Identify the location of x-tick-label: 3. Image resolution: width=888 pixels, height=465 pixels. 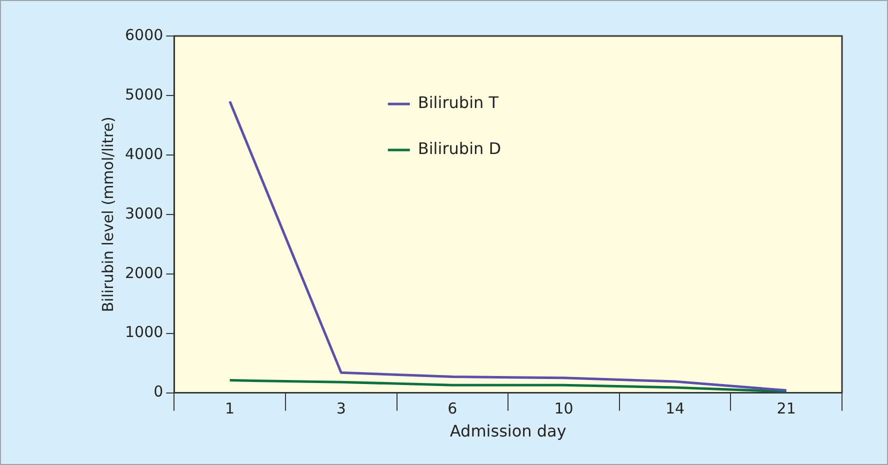
(341, 409).